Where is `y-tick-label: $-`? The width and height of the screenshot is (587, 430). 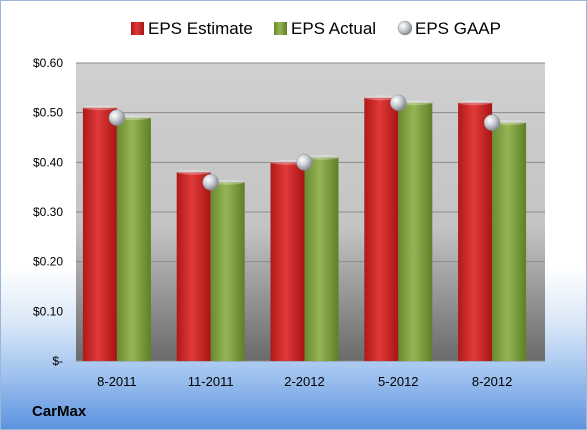
y-tick-label: $- is located at coordinates (57, 361).